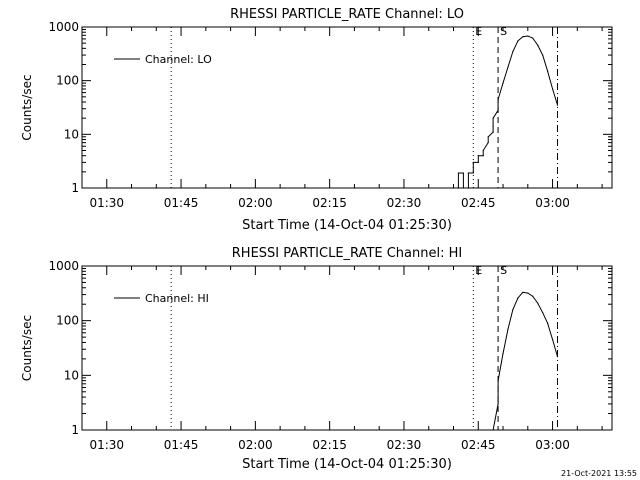  I want to click on series-line, so click(525, 361).